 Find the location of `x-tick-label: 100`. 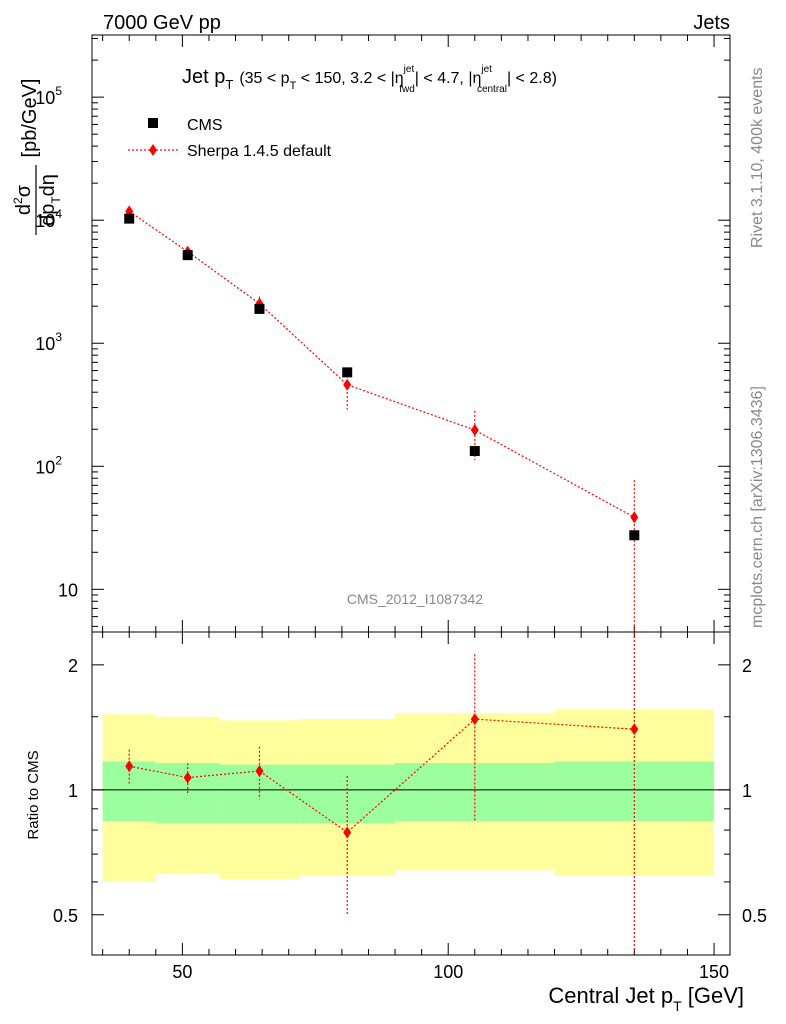

x-tick-label: 100 is located at coordinates (448, 972).